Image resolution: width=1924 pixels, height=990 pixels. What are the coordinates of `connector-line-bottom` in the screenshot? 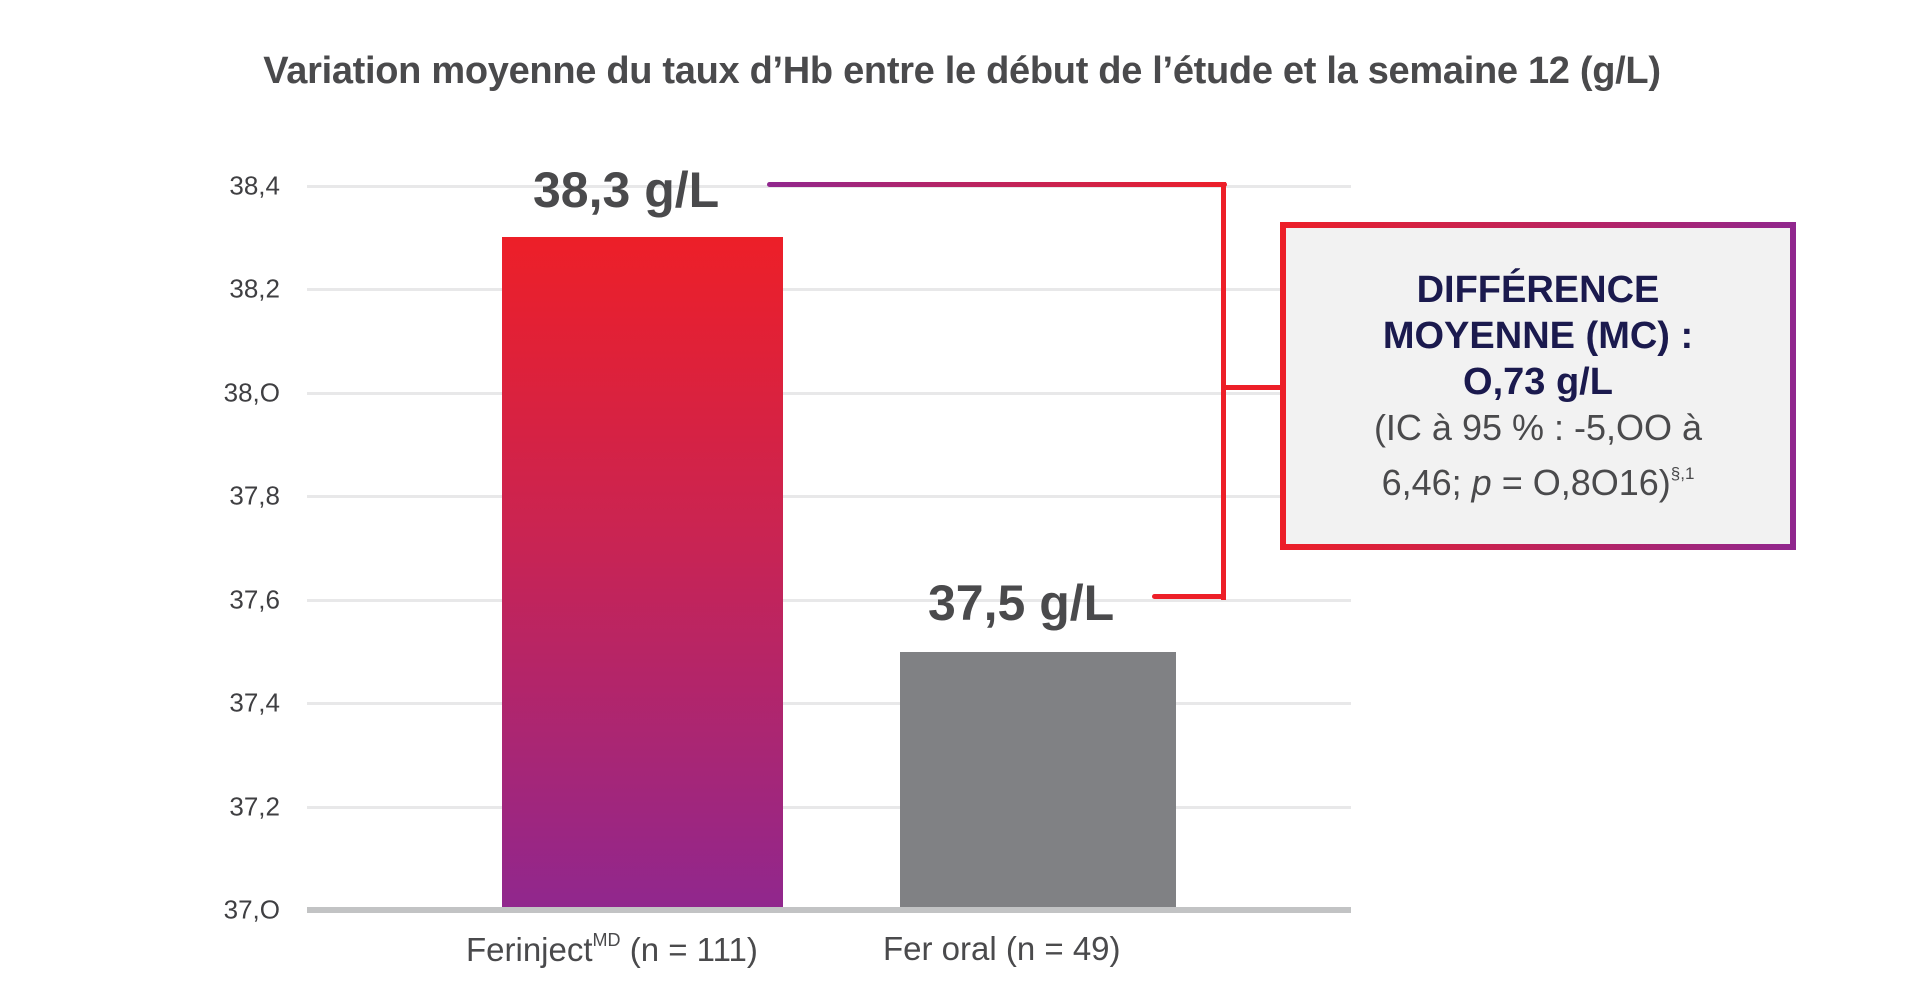 It's located at (1189, 596).